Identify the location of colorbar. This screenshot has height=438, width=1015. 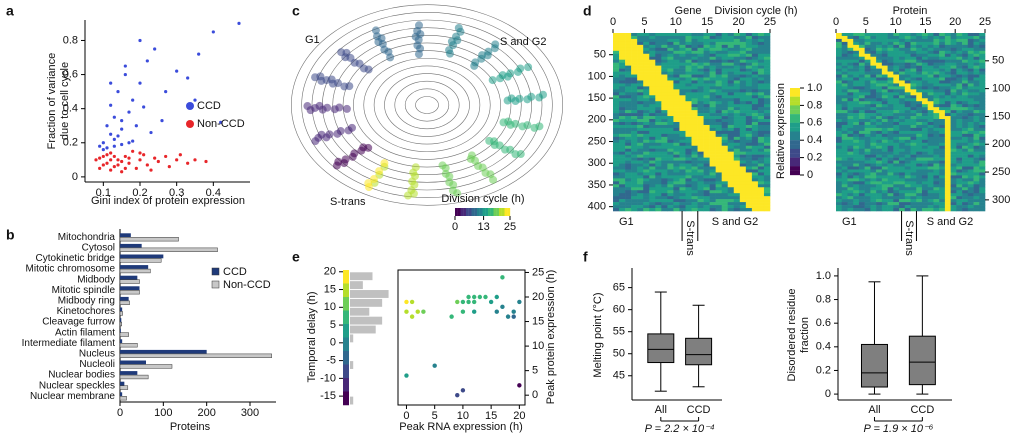
(346, 287).